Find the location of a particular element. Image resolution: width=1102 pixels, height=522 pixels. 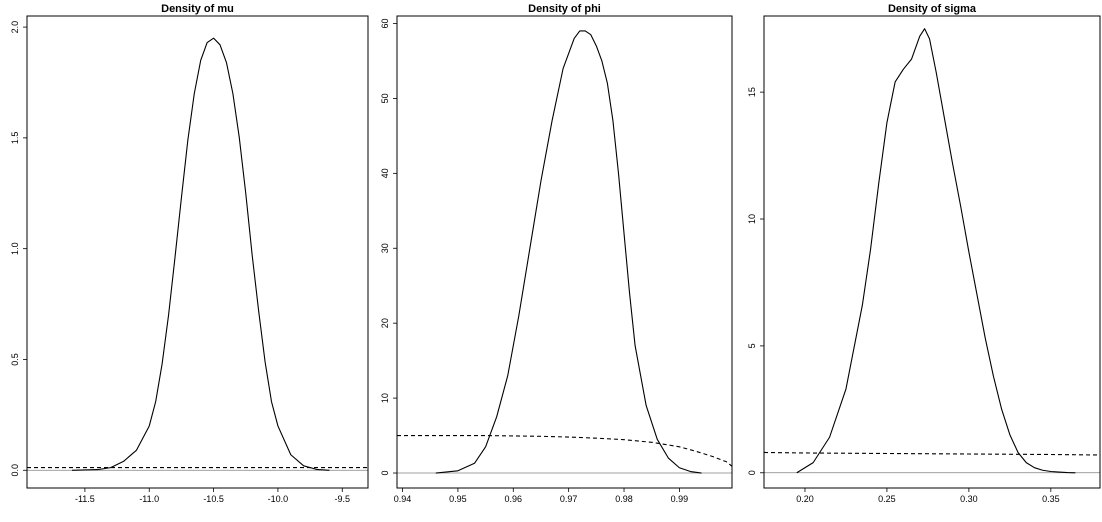

panel-title: Density of mu is located at coordinates (197, 9).